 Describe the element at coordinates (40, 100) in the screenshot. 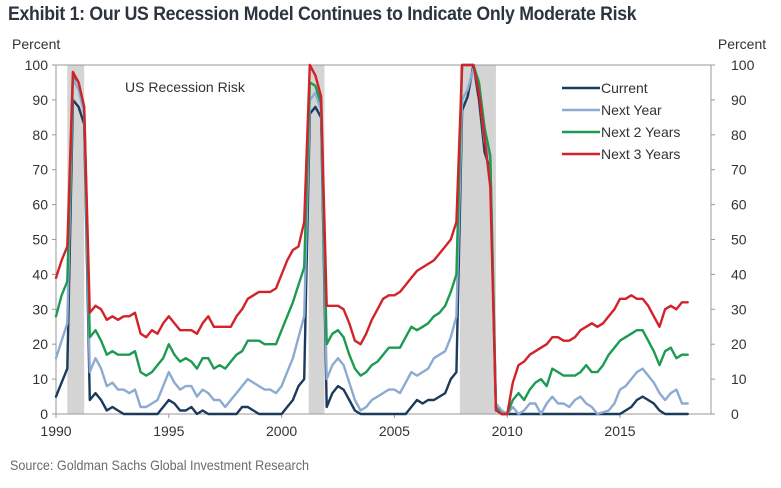

I see `y-tick-label-left: 90` at that location.